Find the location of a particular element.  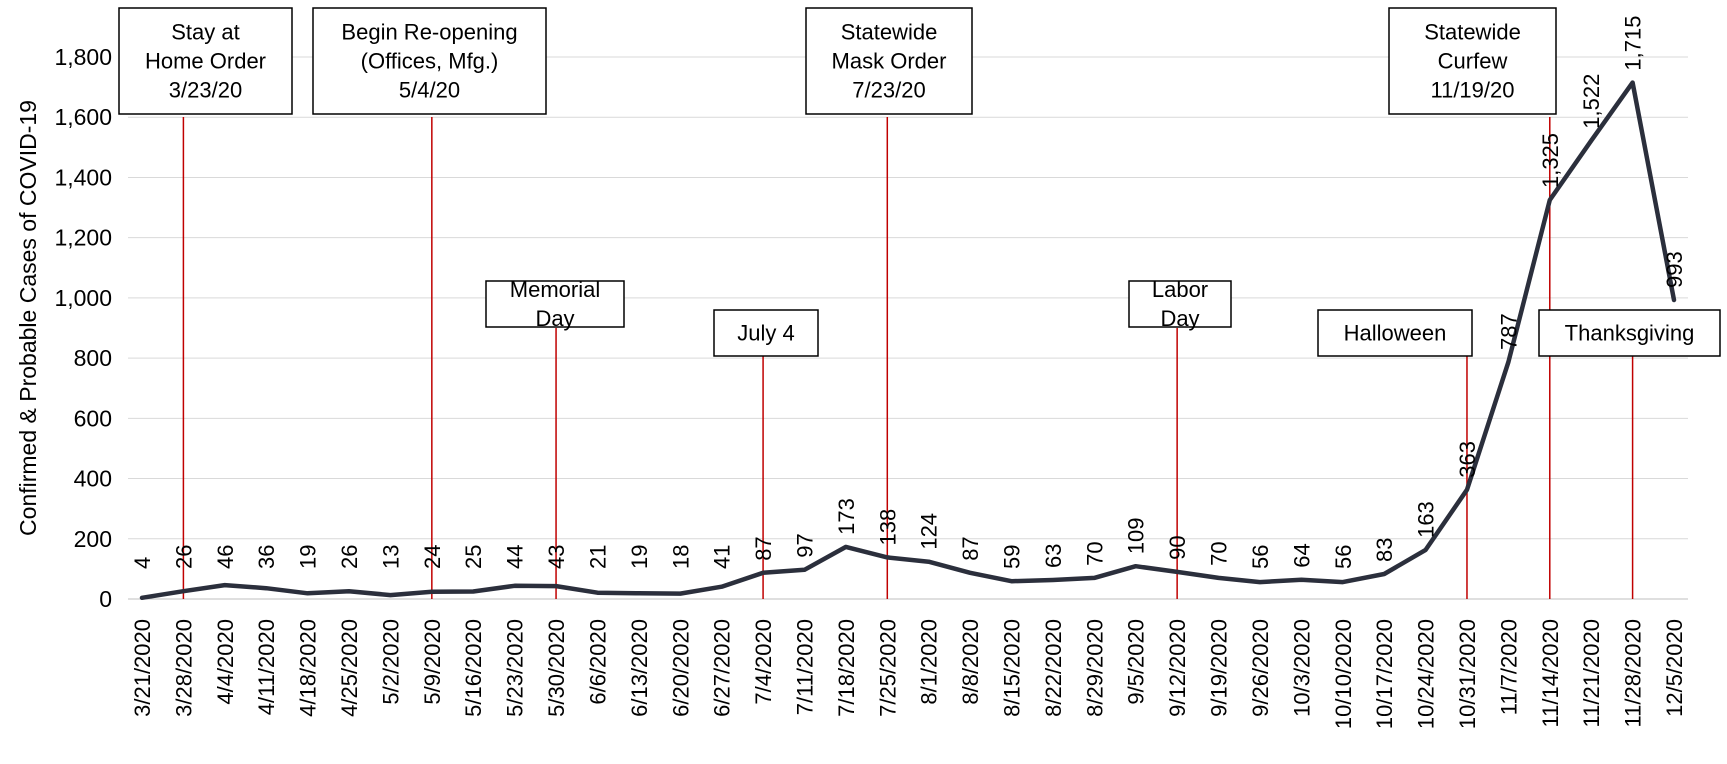

x-tick-label: 6/20/2020 is located at coordinates (680, 668).